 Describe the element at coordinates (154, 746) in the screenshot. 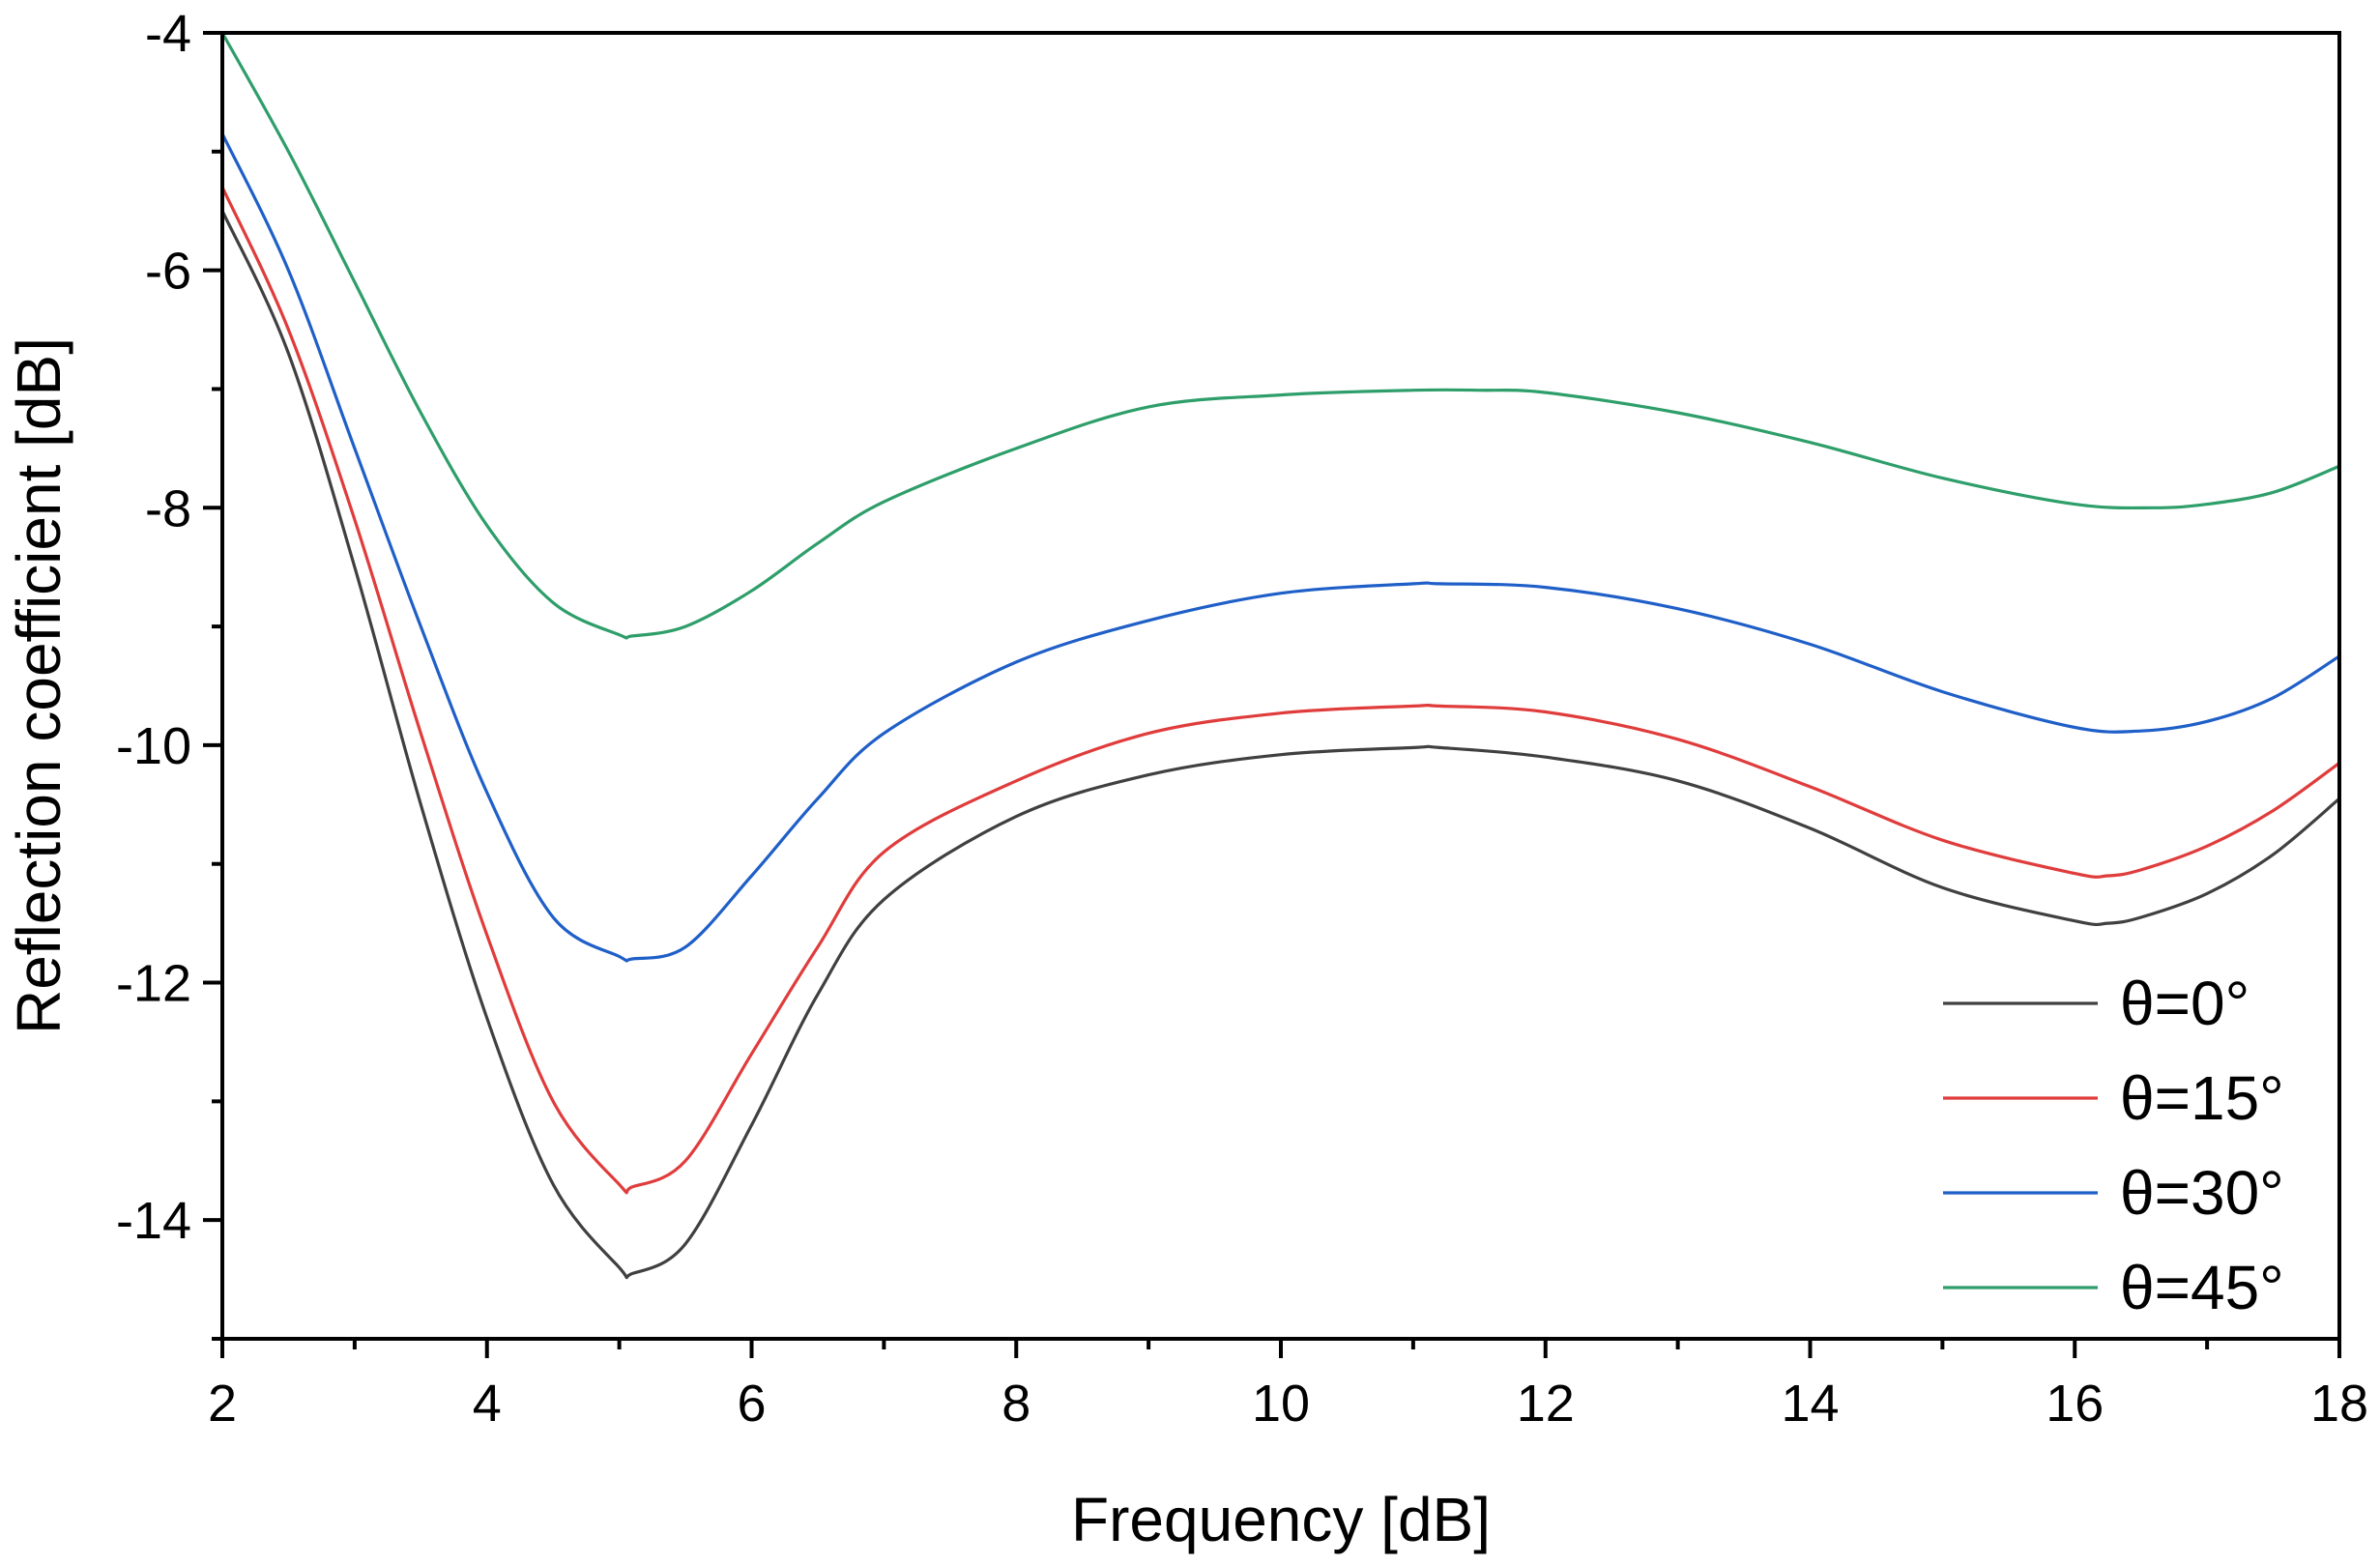

I see `y-tick-label: -10` at that location.